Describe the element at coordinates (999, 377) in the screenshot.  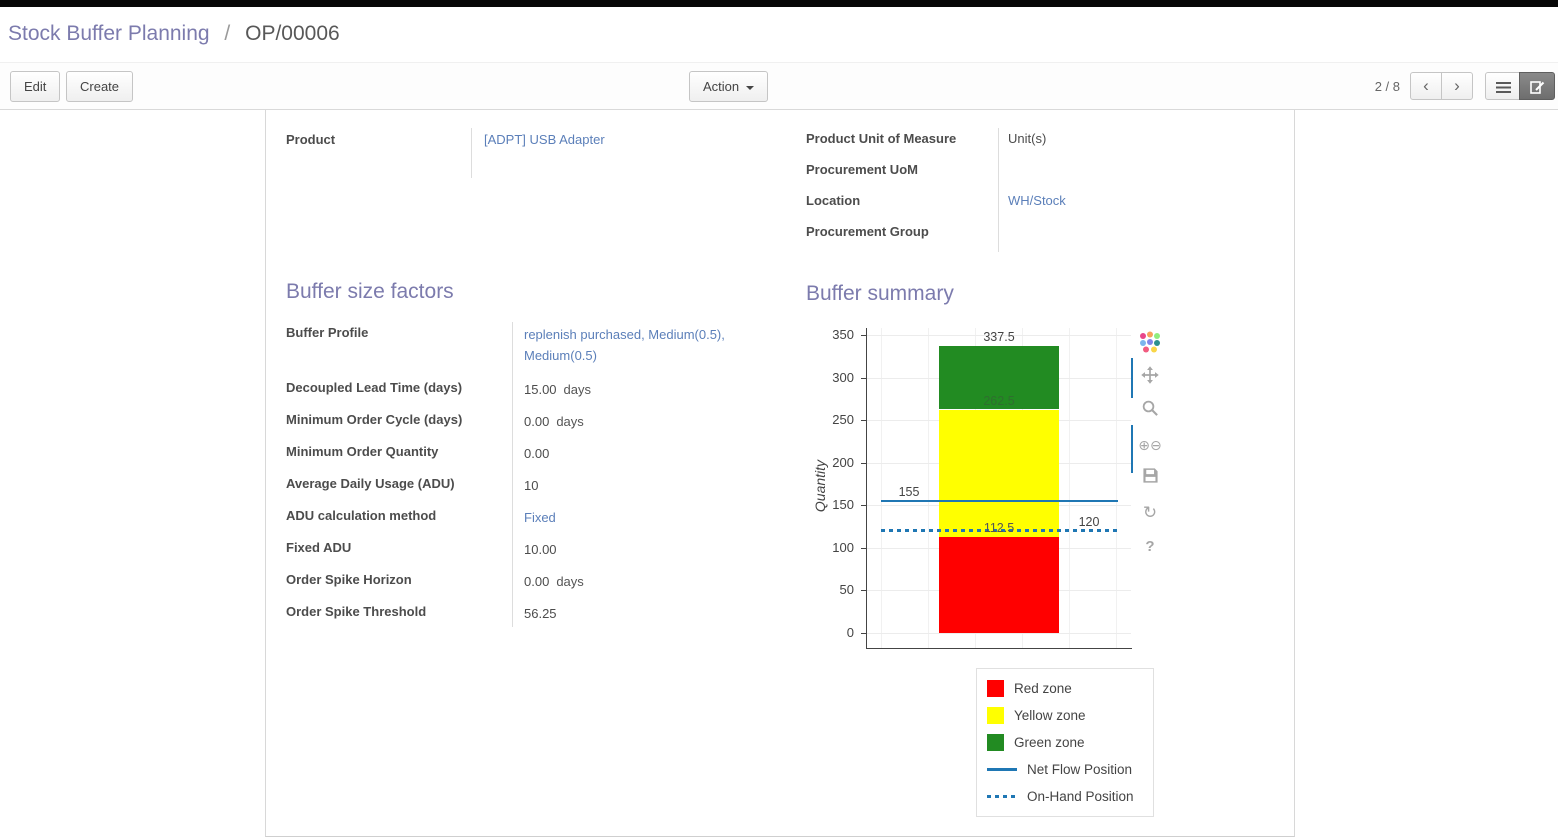
I see `green-zone-bar` at that location.